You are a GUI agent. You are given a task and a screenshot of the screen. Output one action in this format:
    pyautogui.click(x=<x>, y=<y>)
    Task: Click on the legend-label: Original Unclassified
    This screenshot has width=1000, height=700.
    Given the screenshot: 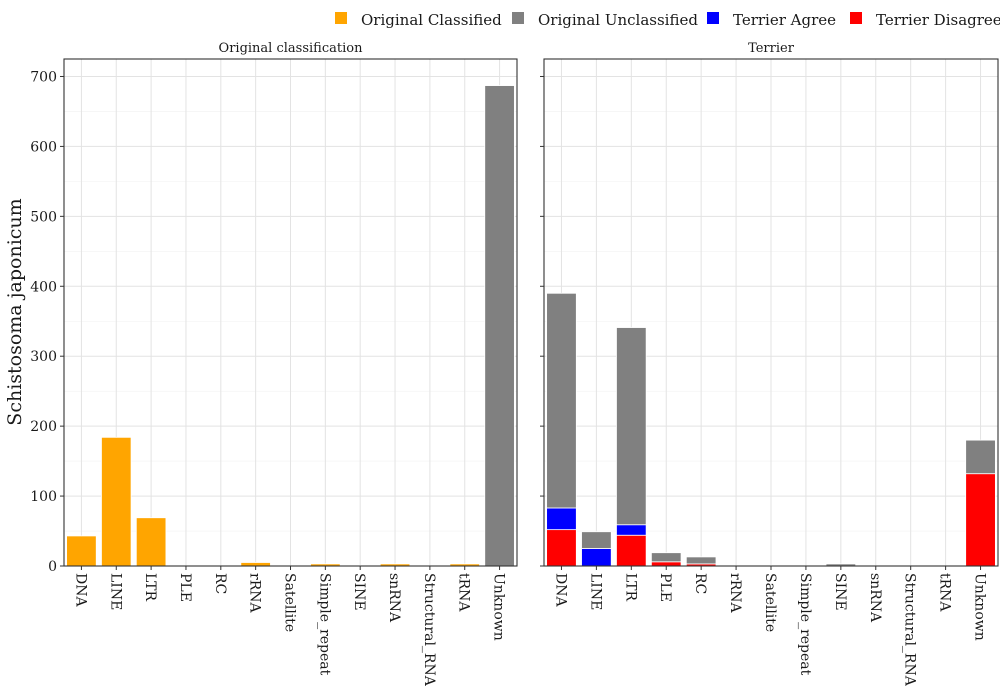 What is the action you would take?
    pyautogui.click(x=618, y=20)
    